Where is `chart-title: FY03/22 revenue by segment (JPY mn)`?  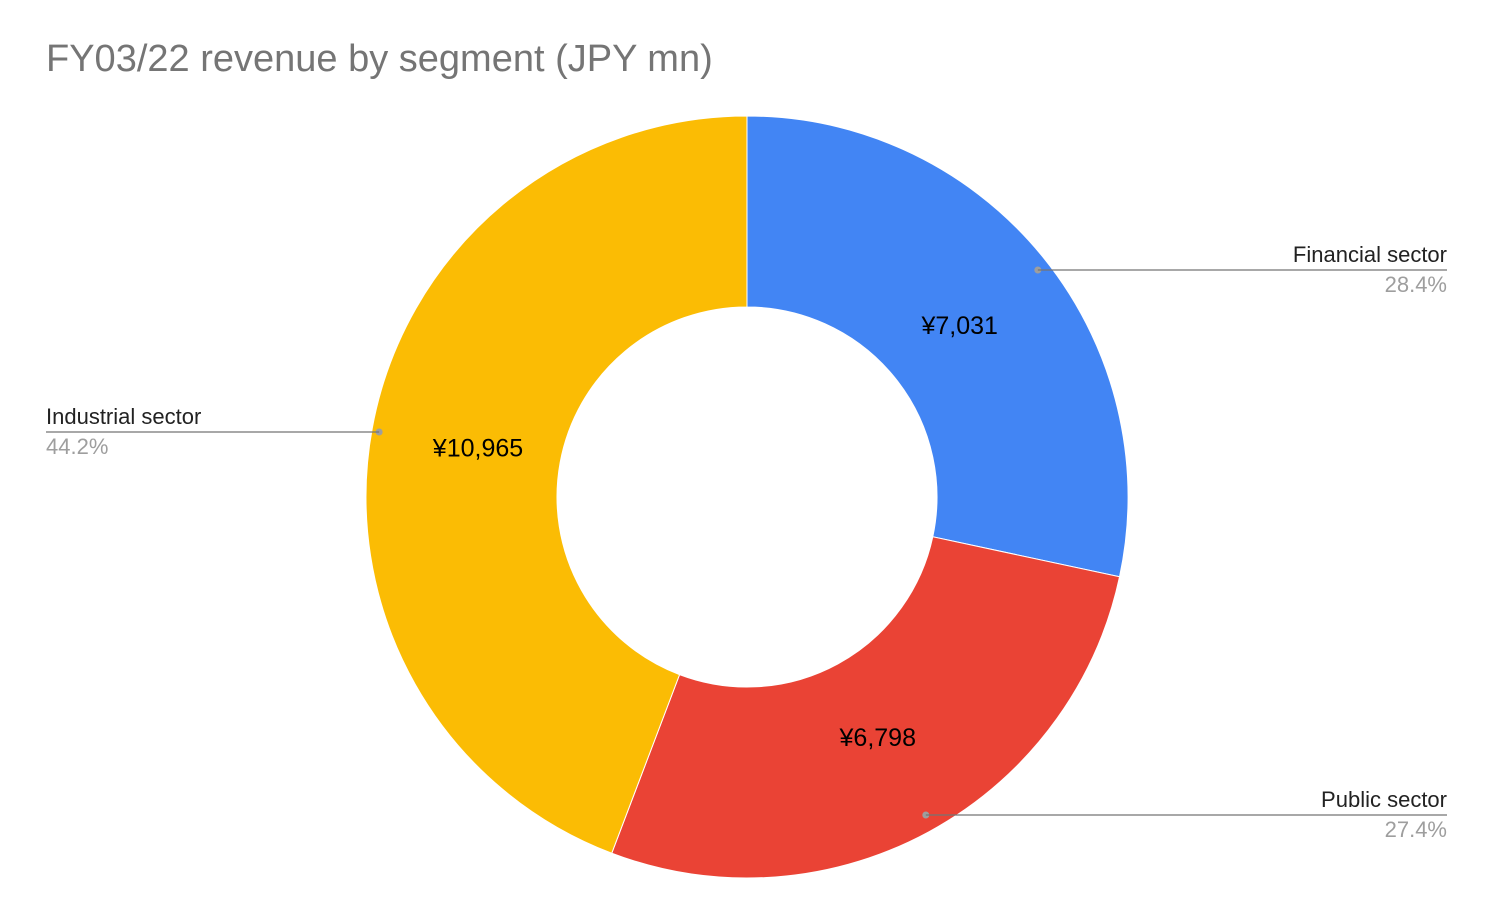
chart-title: FY03/22 revenue by segment (JPY mn) is located at coordinates (379, 59).